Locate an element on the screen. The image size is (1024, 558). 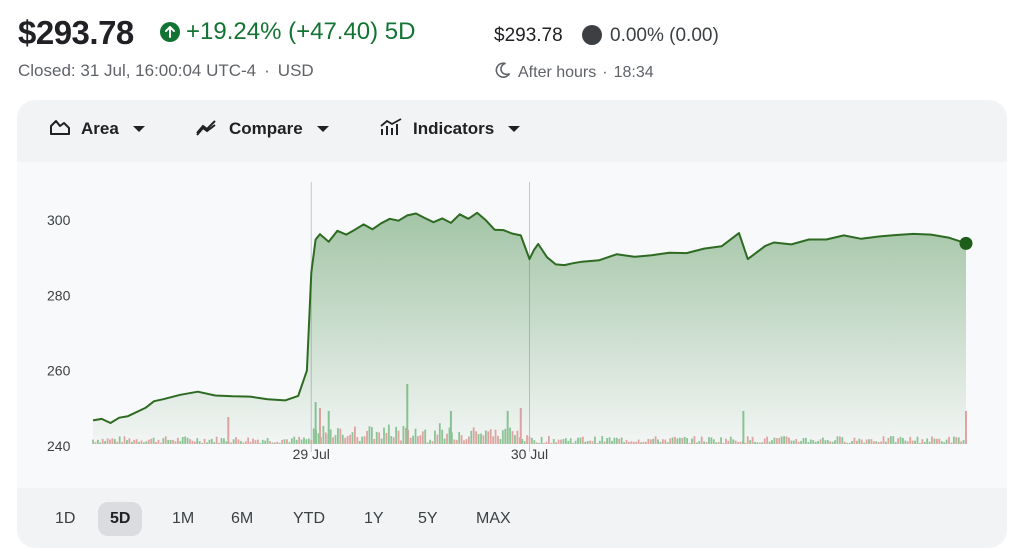
x-tick-label: 29 Jul is located at coordinates (311, 454).